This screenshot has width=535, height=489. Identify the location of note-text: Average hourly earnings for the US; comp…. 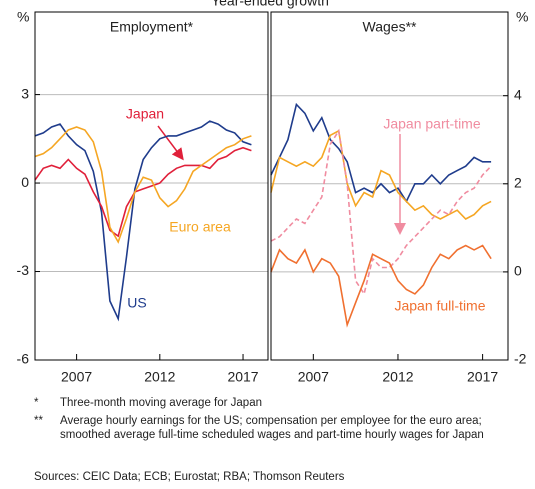
(272, 428).